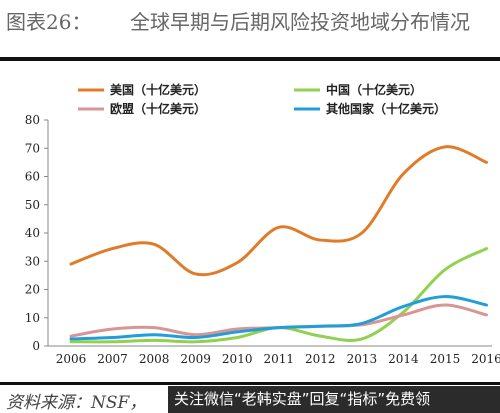 This screenshot has height=413, width=500. What do you see at coordinates (154, 359) in the screenshot?
I see `x-tick-label: 2008` at bounding box center [154, 359].